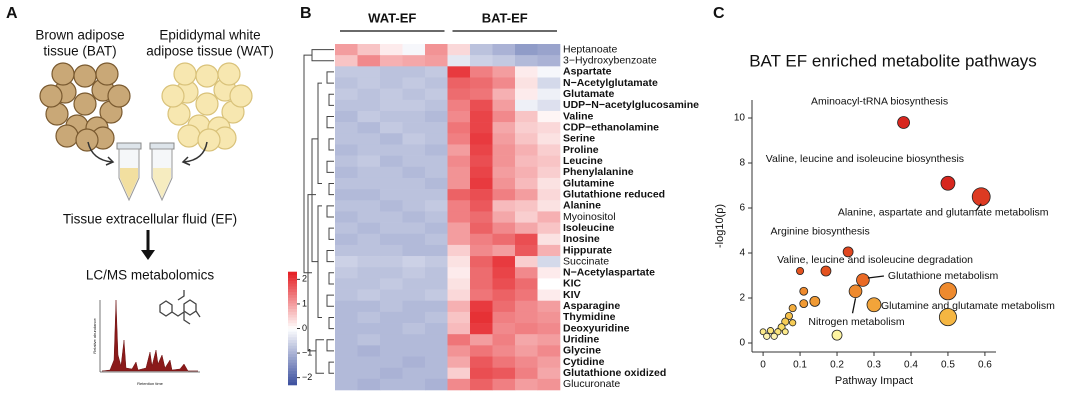 This screenshot has width=1080, height=402. What do you see at coordinates (584, 362) in the screenshot?
I see `row-label: Cytidine` at bounding box center [584, 362].